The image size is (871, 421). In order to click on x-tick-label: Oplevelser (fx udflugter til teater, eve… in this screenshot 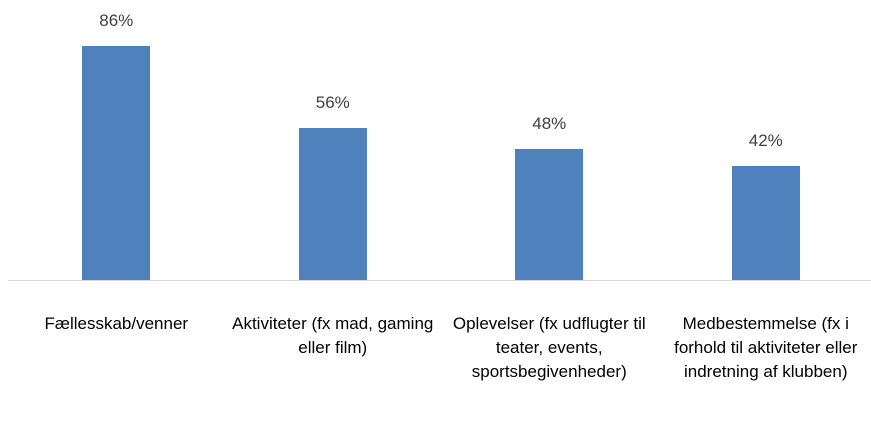, I will do `click(549, 347)`.